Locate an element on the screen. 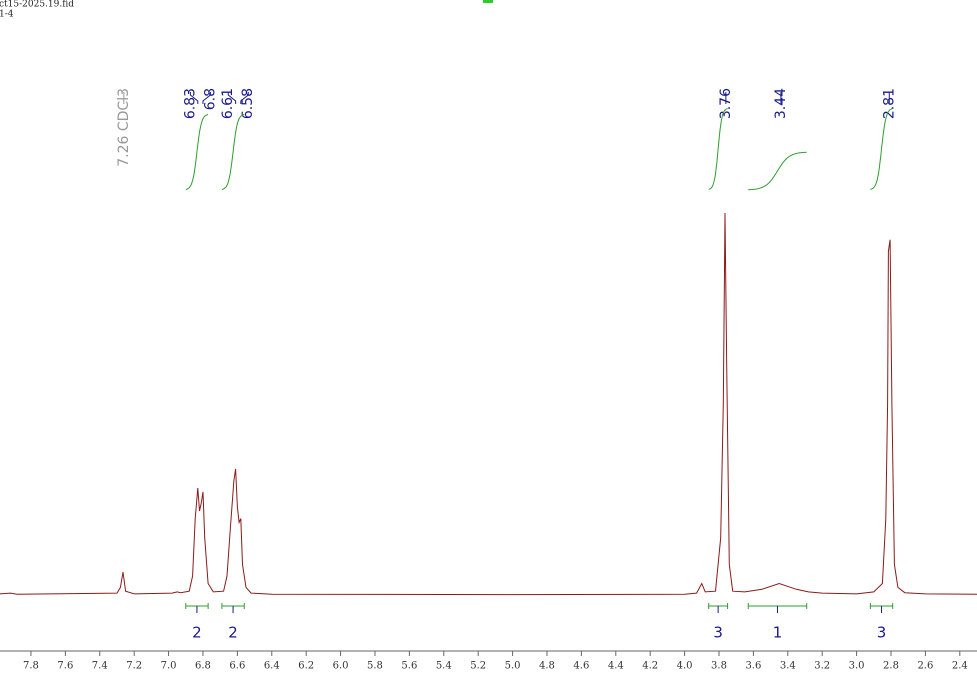 The height and width of the screenshot is (676, 977). x-tick-label: 5.2 is located at coordinates (478, 666).